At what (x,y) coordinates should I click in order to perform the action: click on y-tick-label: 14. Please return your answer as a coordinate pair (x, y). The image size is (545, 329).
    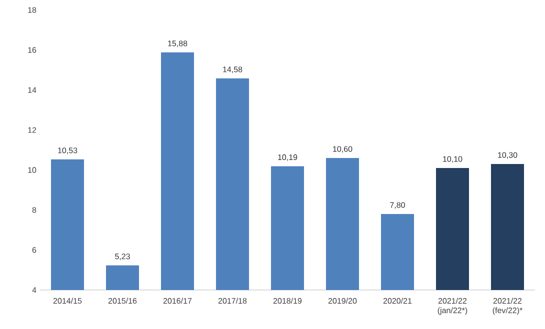
    Looking at the image, I should click on (32, 90).